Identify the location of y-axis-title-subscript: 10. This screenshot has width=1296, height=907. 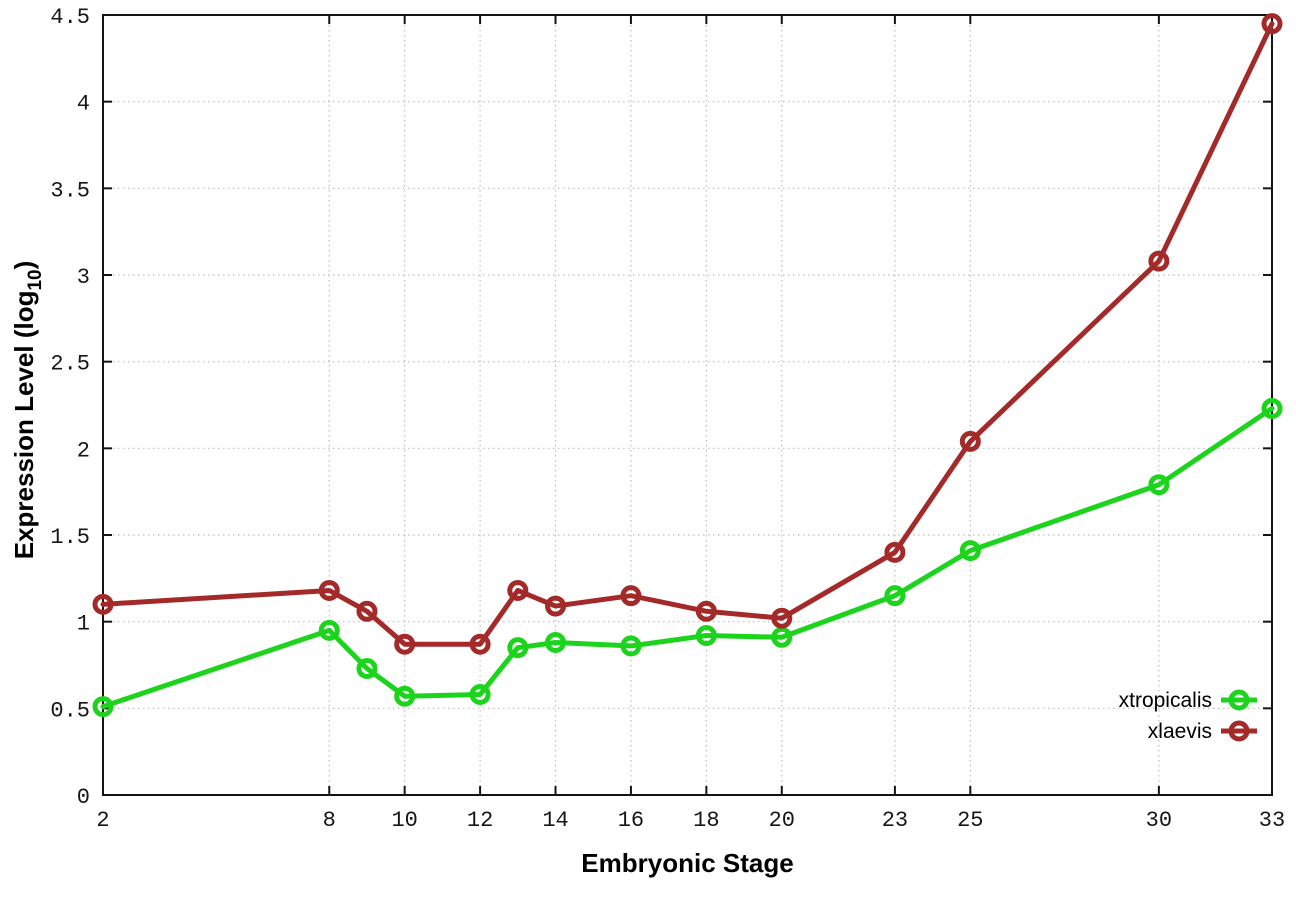
(36, 280).